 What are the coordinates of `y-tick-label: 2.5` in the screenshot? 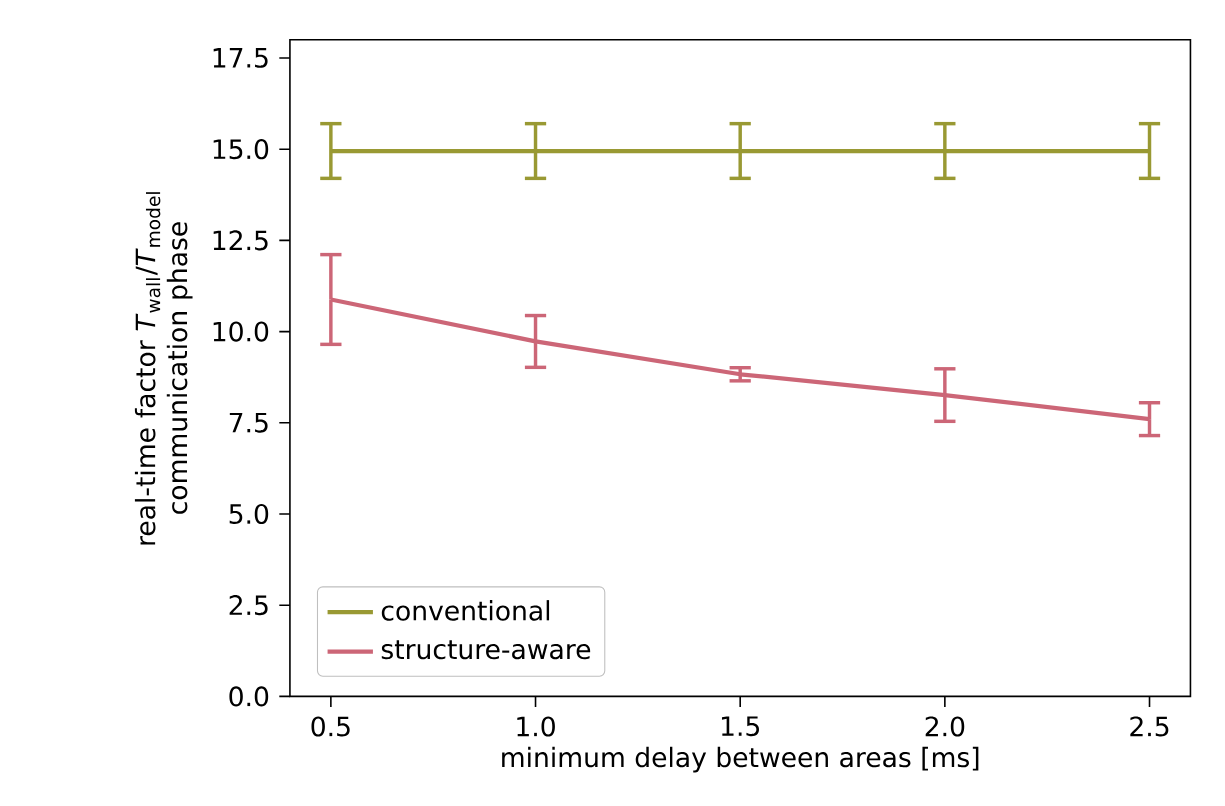 It's located at (248, 605).